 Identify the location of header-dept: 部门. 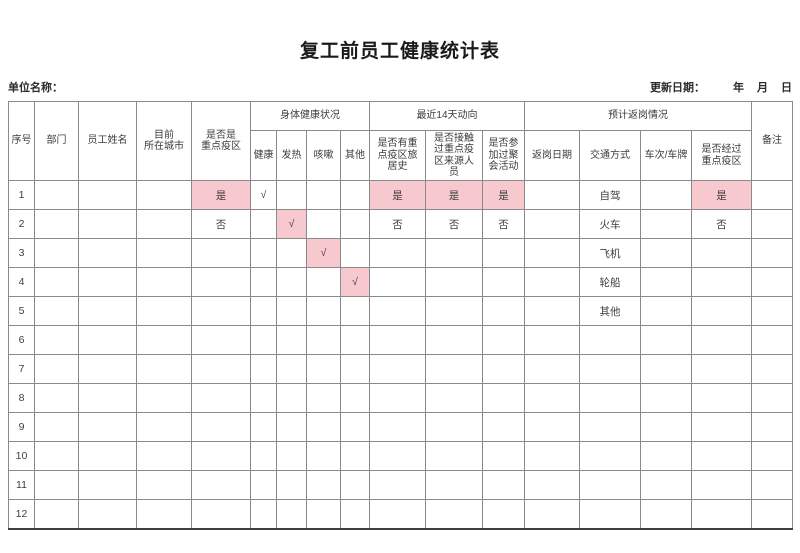
(56, 141).